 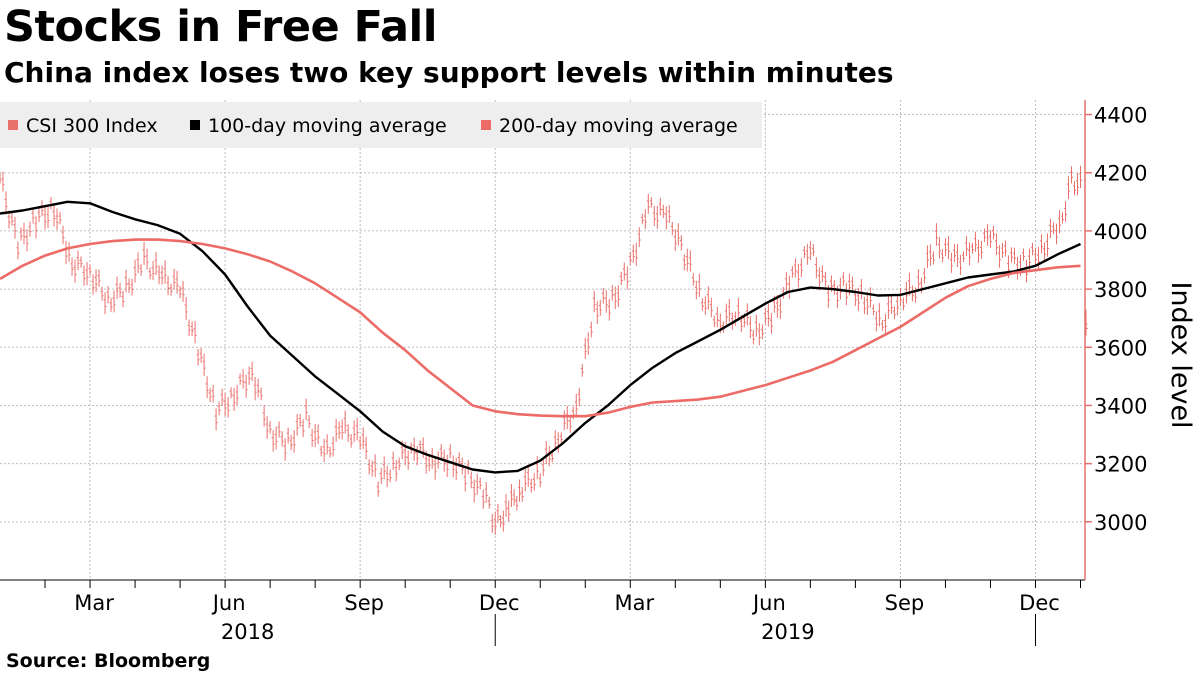 What do you see at coordinates (1120, 406) in the screenshot?
I see `y-tick-label: 3400` at bounding box center [1120, 406].